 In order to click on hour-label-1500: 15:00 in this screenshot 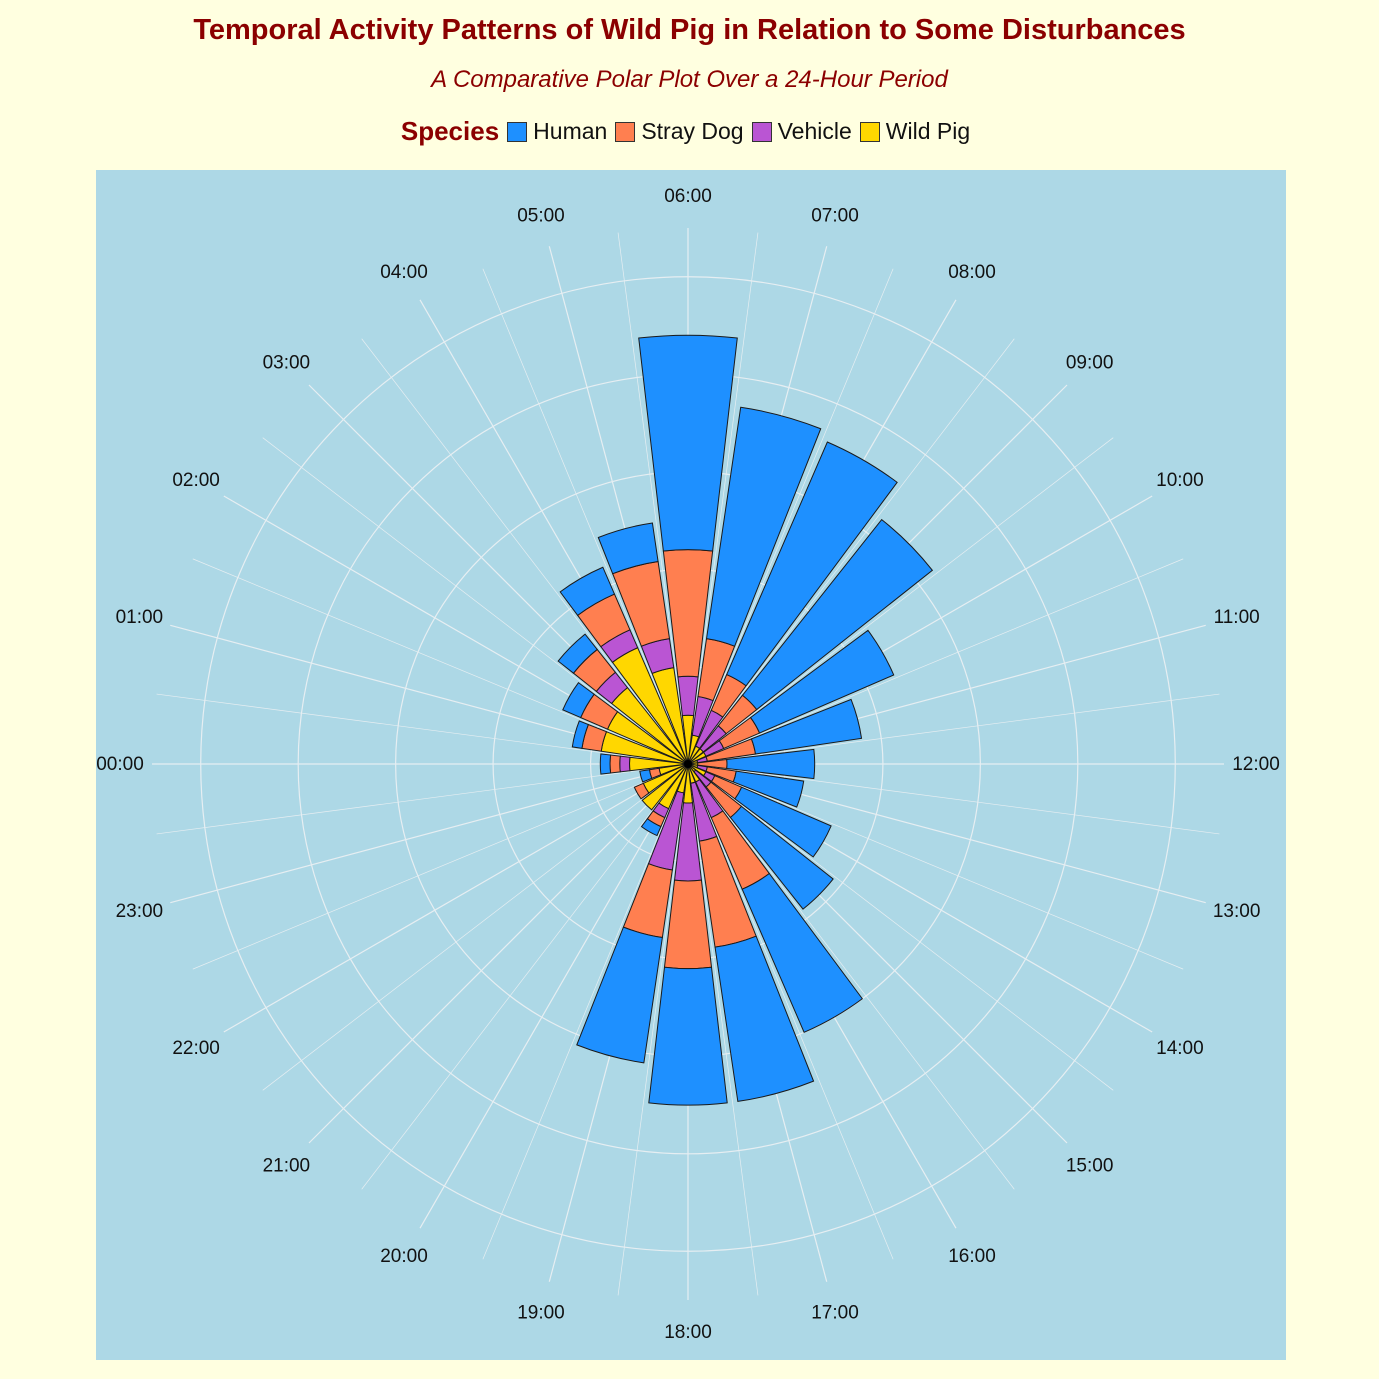, I will do `click(1090, 1166)`.